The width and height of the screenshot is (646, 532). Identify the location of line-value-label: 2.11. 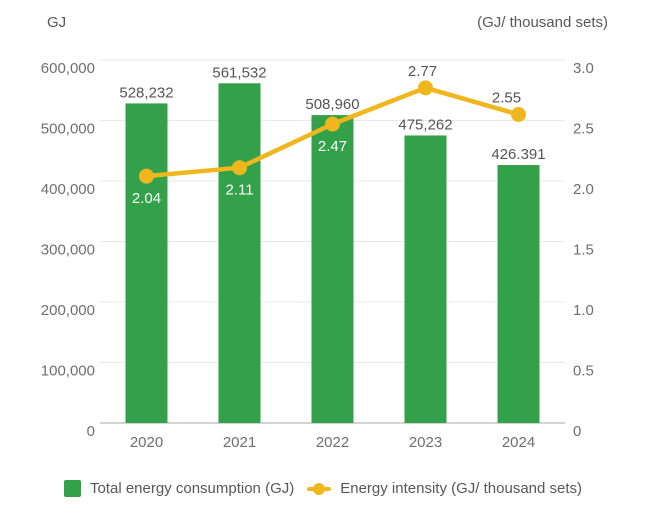
(239, 190).